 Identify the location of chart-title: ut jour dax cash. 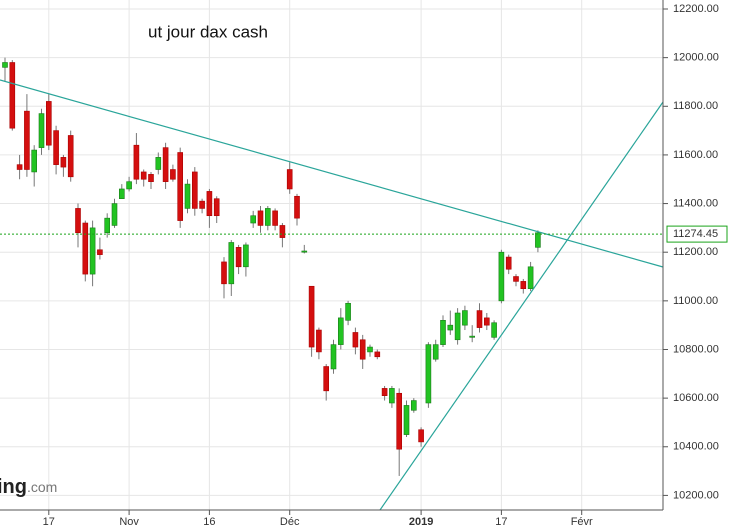
(208, 31).